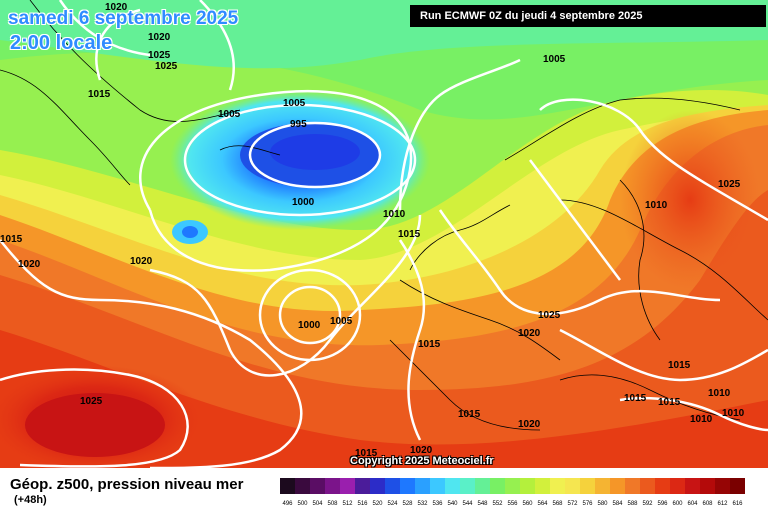  I want to click on scale-label: 600, so click(677, 504).